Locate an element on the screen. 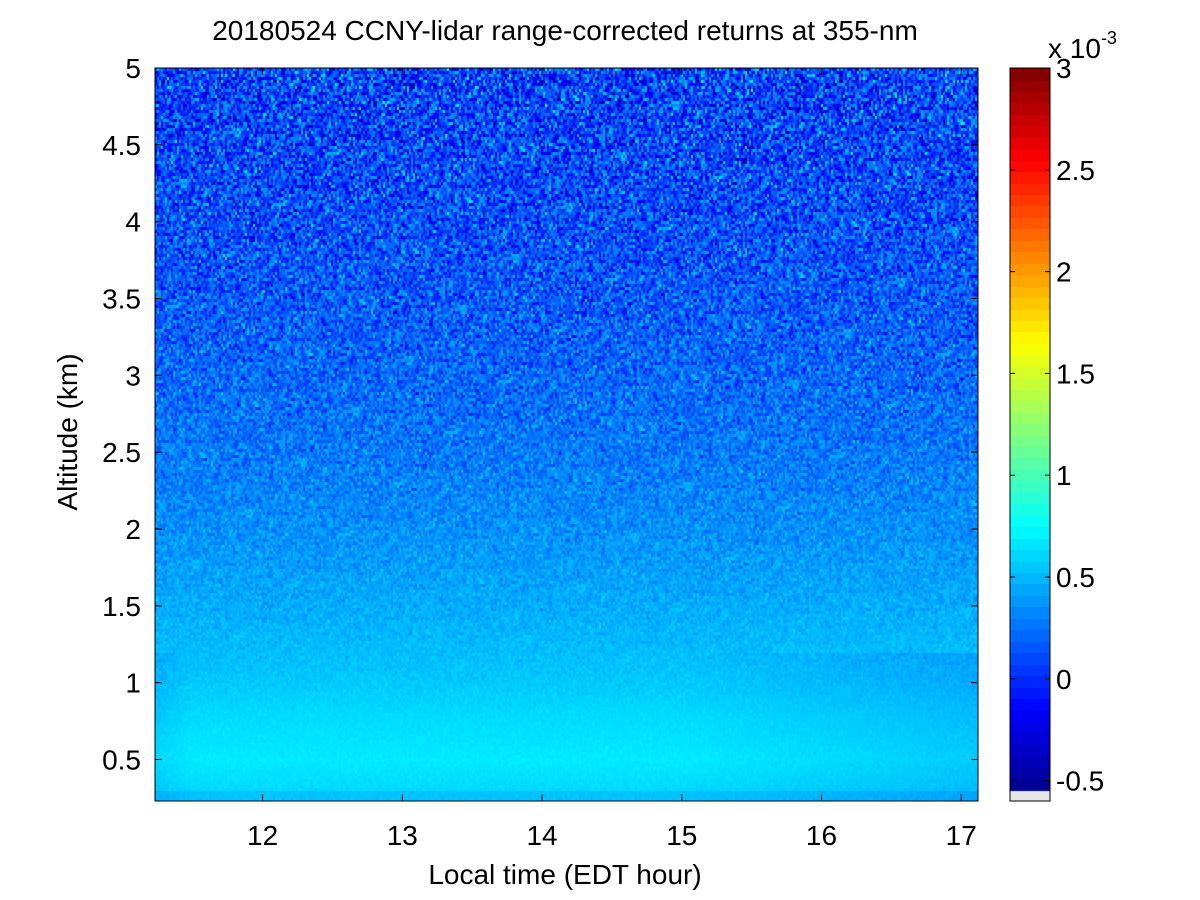 This screenshot has height=900, width=1200. y-tick-label: 3 is located at coordinates (133, 375).